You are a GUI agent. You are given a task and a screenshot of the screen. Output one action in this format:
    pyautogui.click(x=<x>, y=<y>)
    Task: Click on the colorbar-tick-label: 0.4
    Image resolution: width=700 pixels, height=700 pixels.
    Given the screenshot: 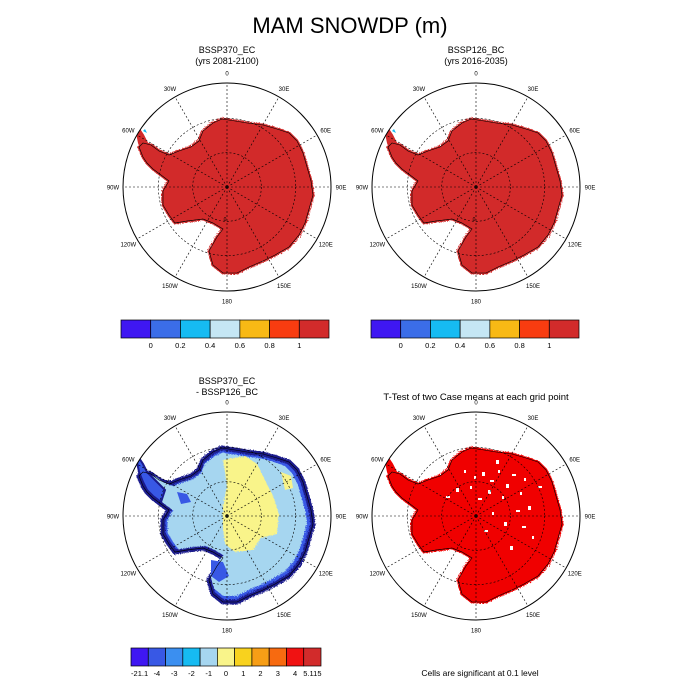 What is the action you would take?
    pyautogui.click(x=210, y=345)
    